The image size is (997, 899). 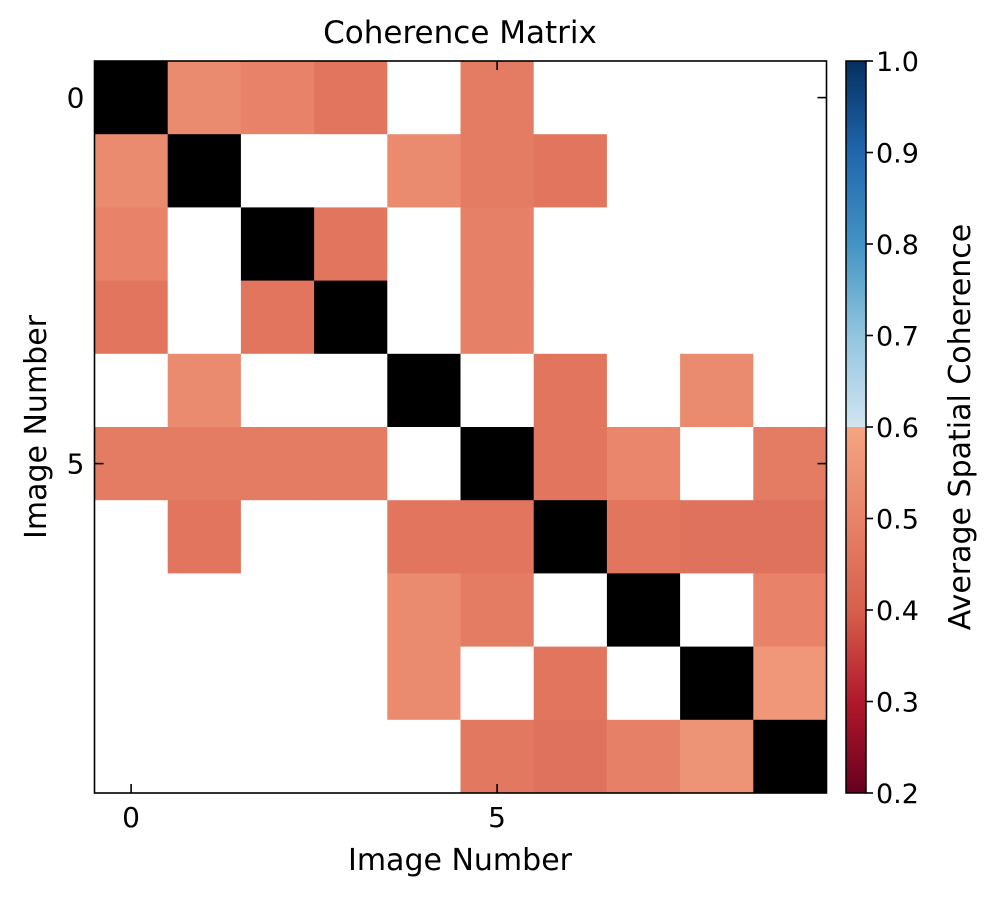 I want to click on x-tick-label: 0, so click(x=131, y=817).